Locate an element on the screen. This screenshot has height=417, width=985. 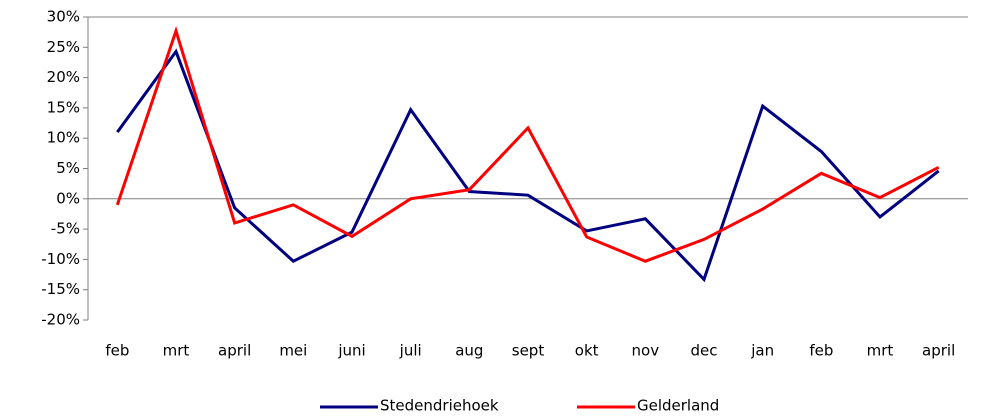
y-tick-label: -5% is located at coordinates (65, 229).